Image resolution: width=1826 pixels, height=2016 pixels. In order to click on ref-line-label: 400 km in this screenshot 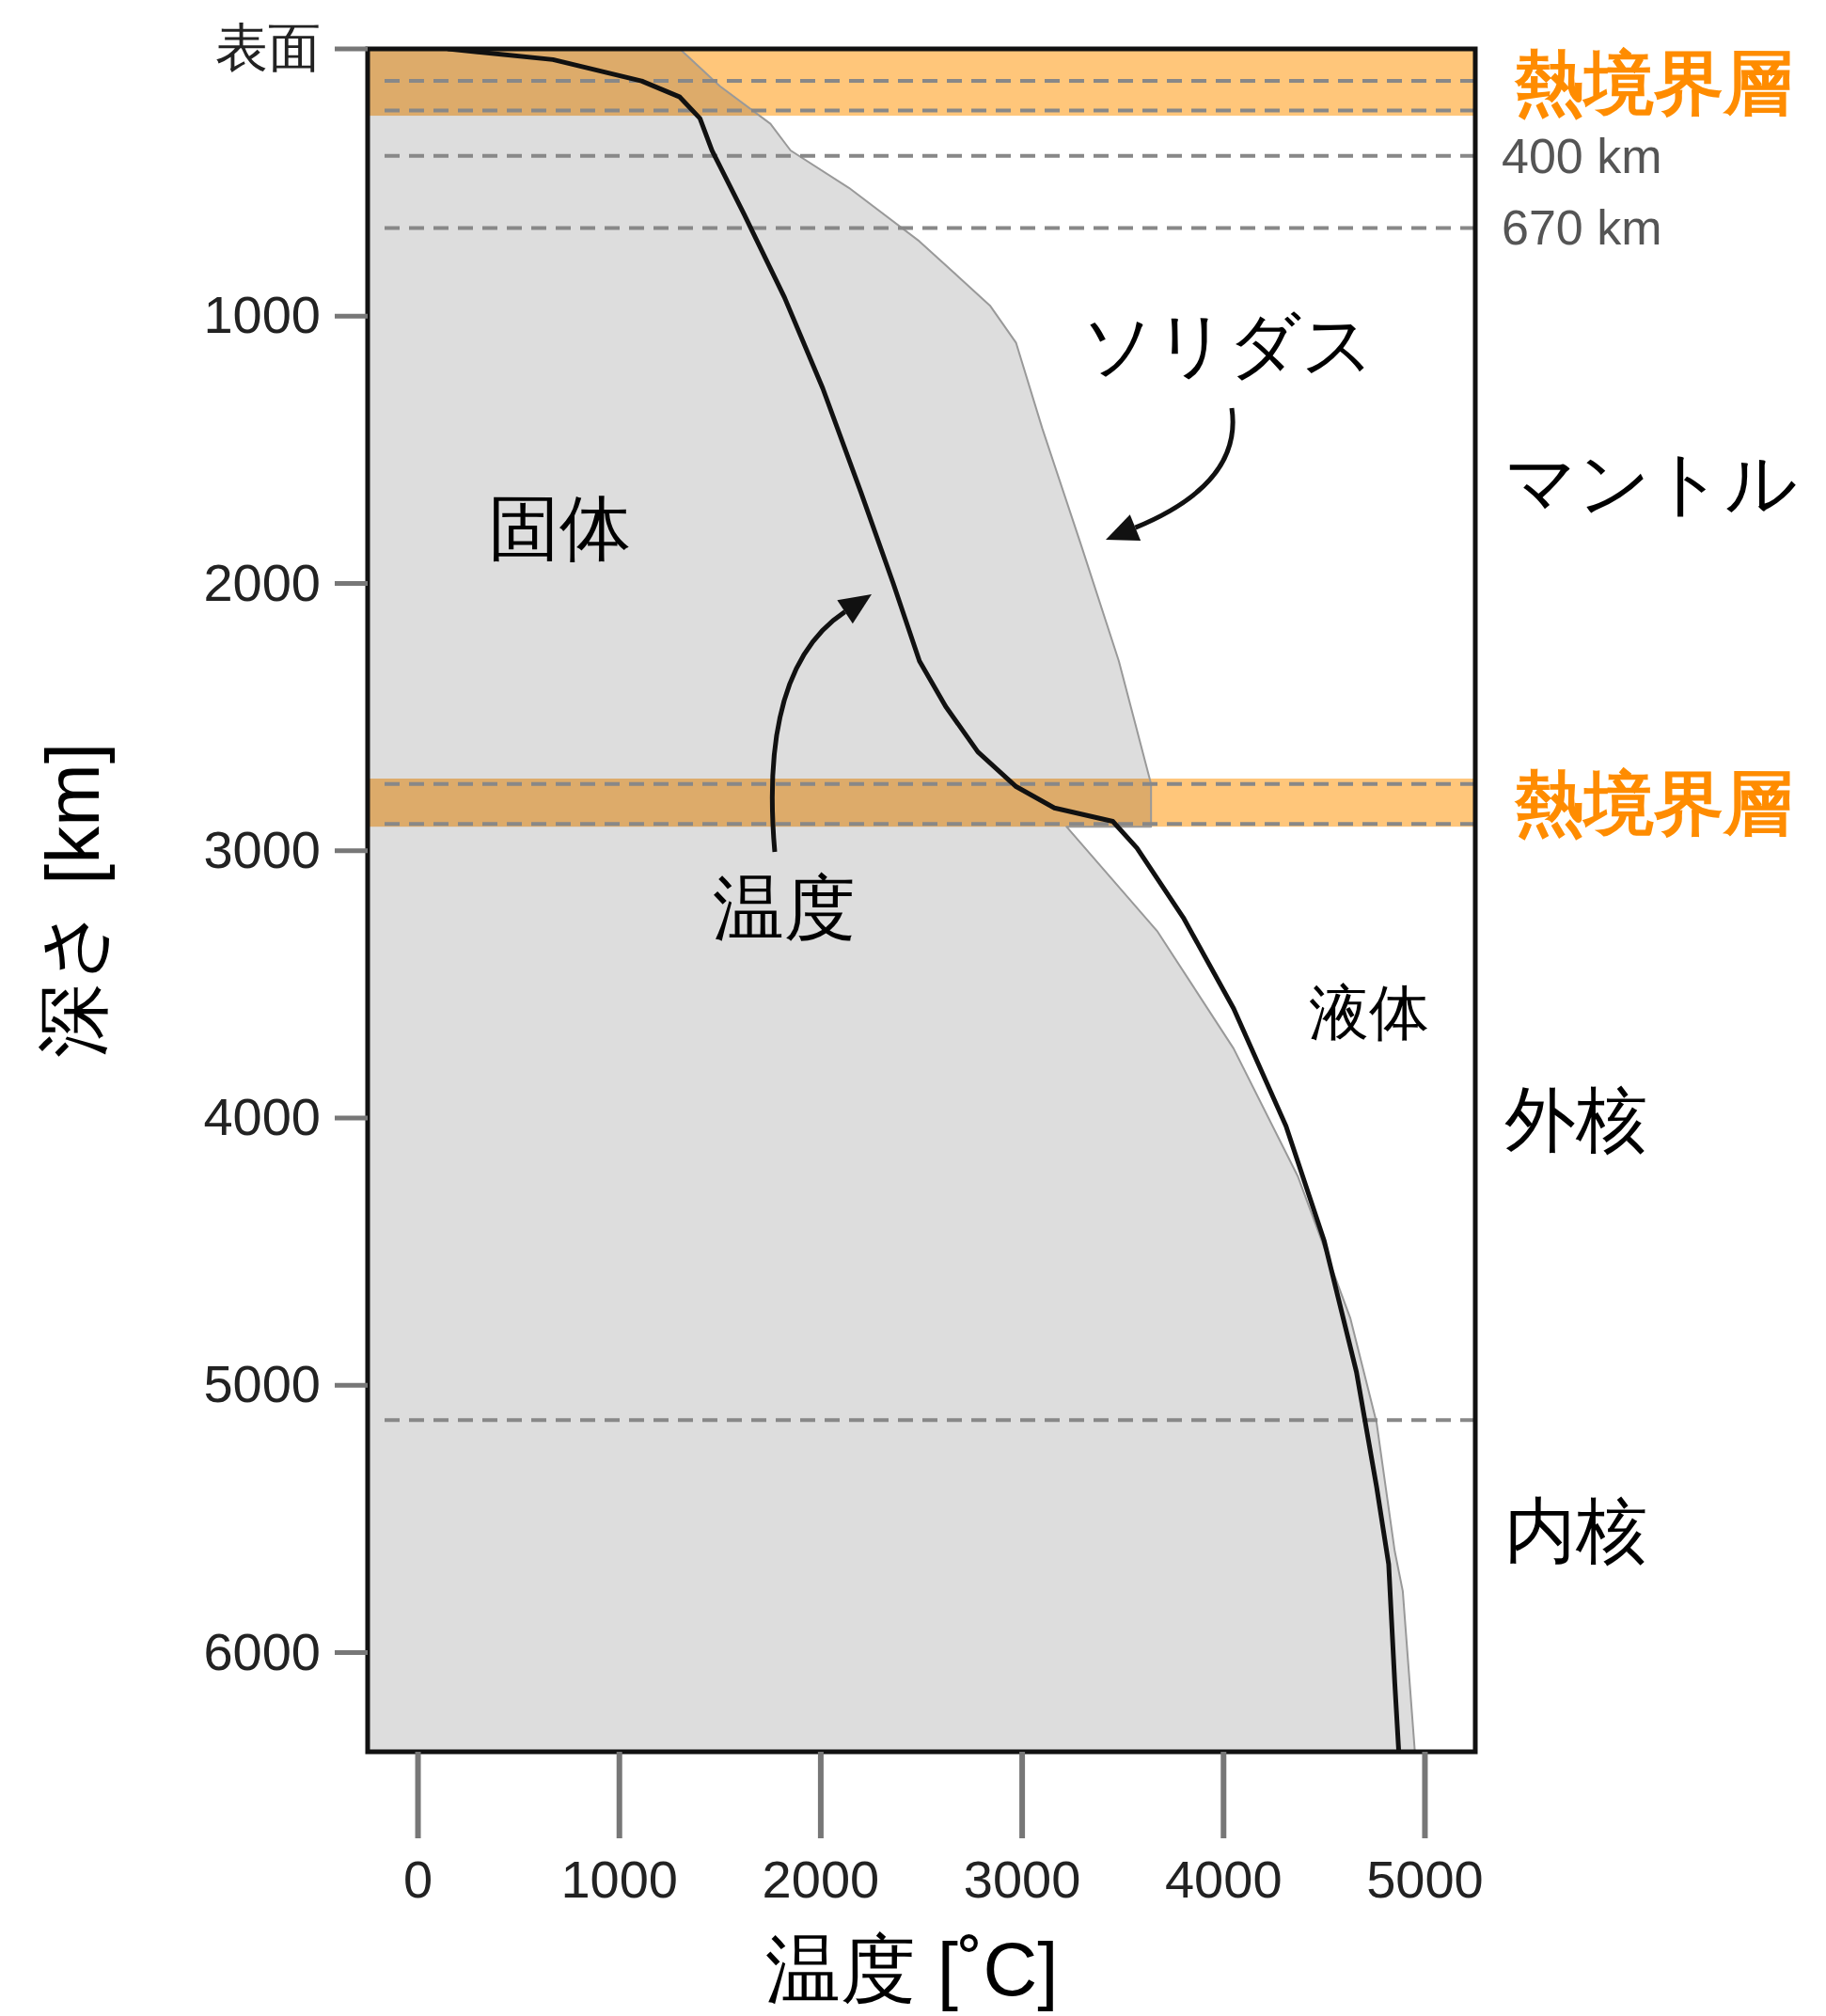, I will do `click(1582, 155)`.